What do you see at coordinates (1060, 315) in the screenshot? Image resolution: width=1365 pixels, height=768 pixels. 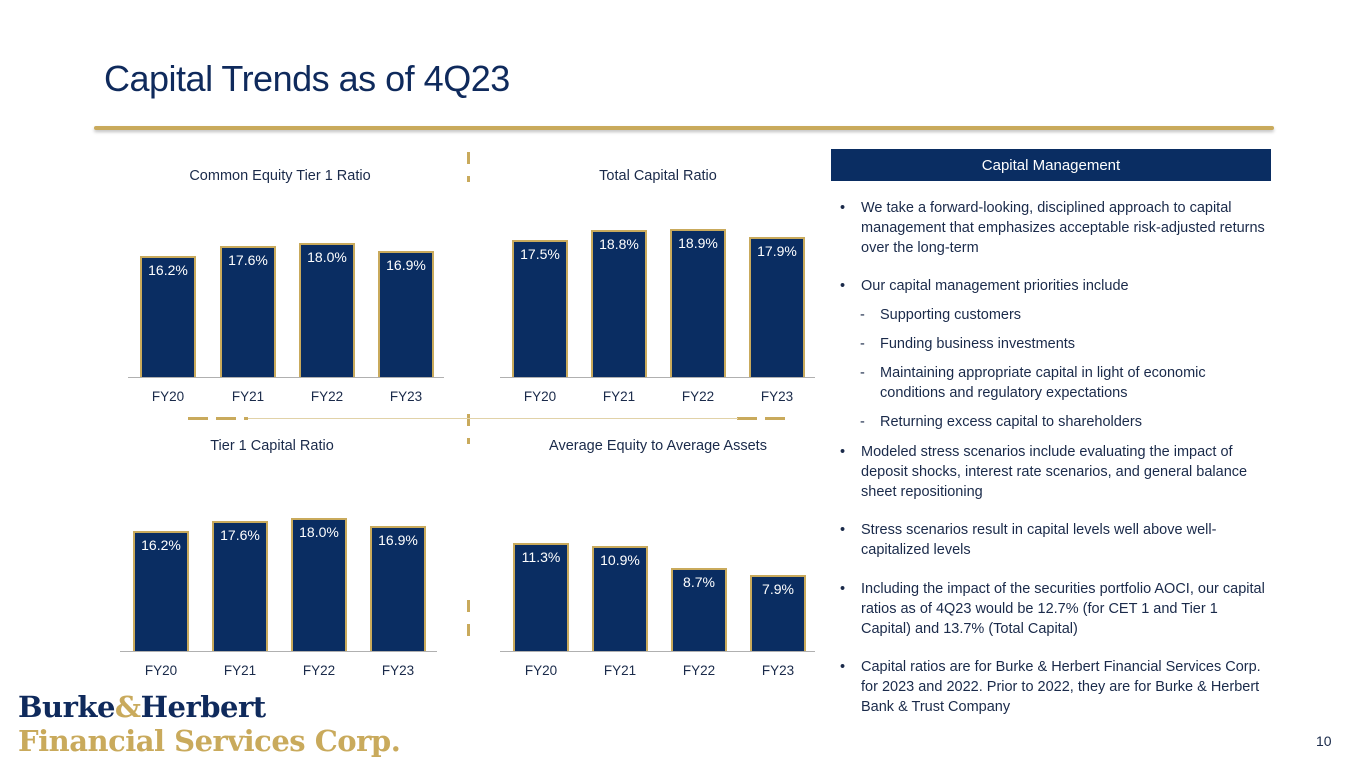 I see `sub-item-customers: Supporting customers` at bounding box center [1060, 315].